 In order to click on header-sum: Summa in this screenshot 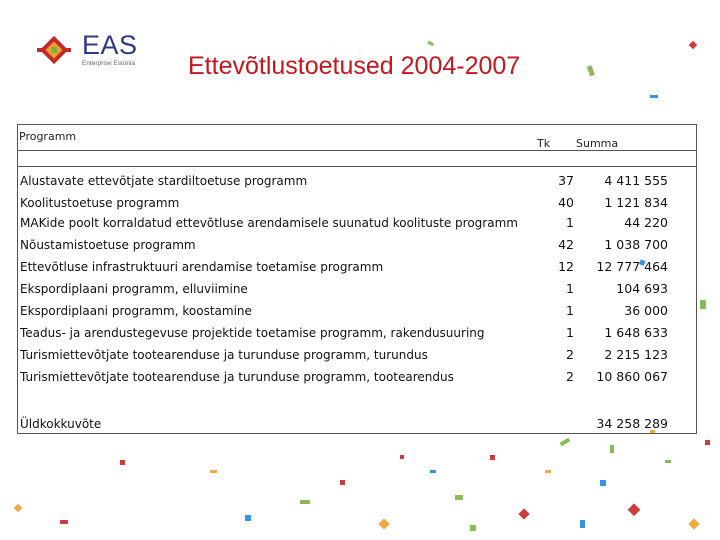, I will do `click(597, 143)`.